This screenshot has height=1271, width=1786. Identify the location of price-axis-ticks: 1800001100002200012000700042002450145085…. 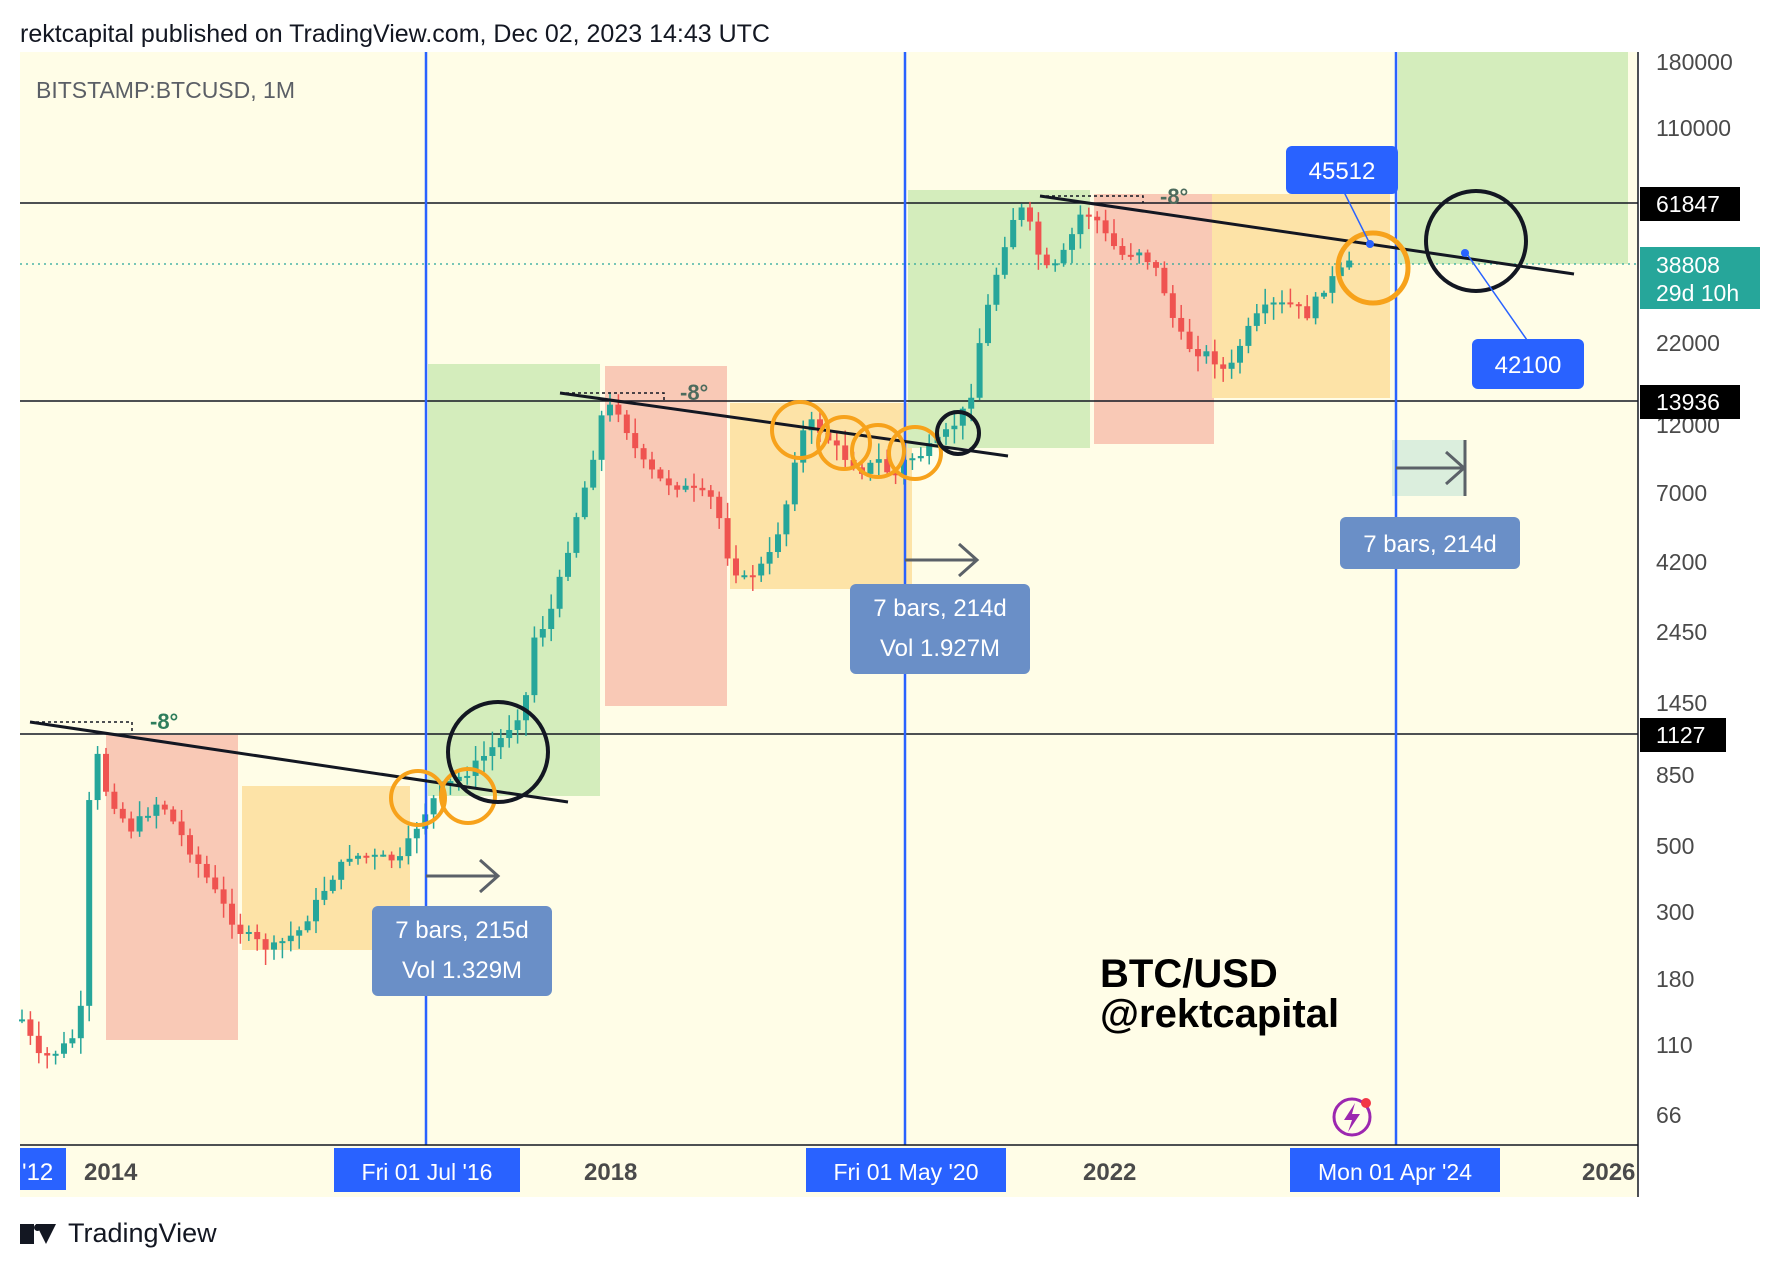
(1694, 588).